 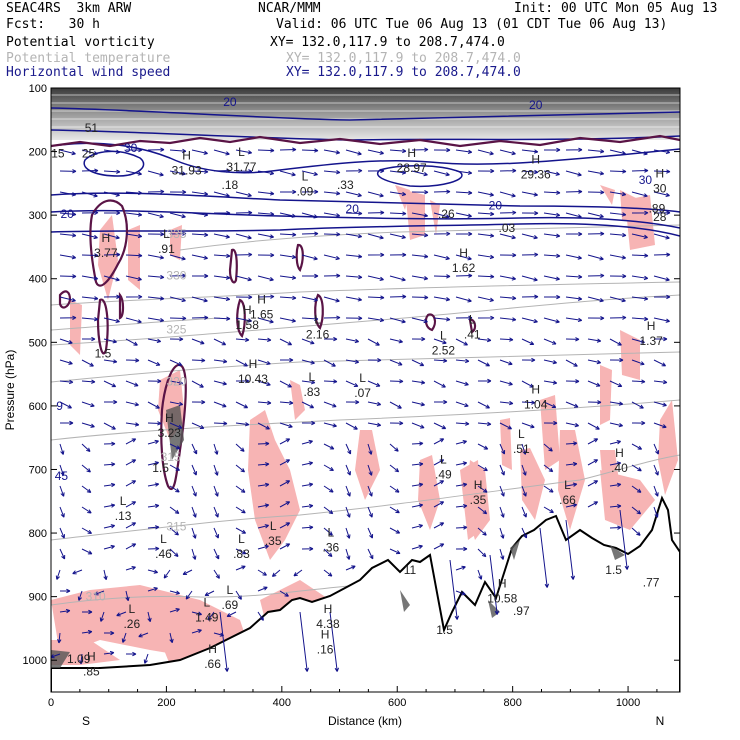 What do you see at coordinates (88, 72) in the screenshot?
I see `field-wind-label: Horizontal wind speed` at bounding box center [88, 72].